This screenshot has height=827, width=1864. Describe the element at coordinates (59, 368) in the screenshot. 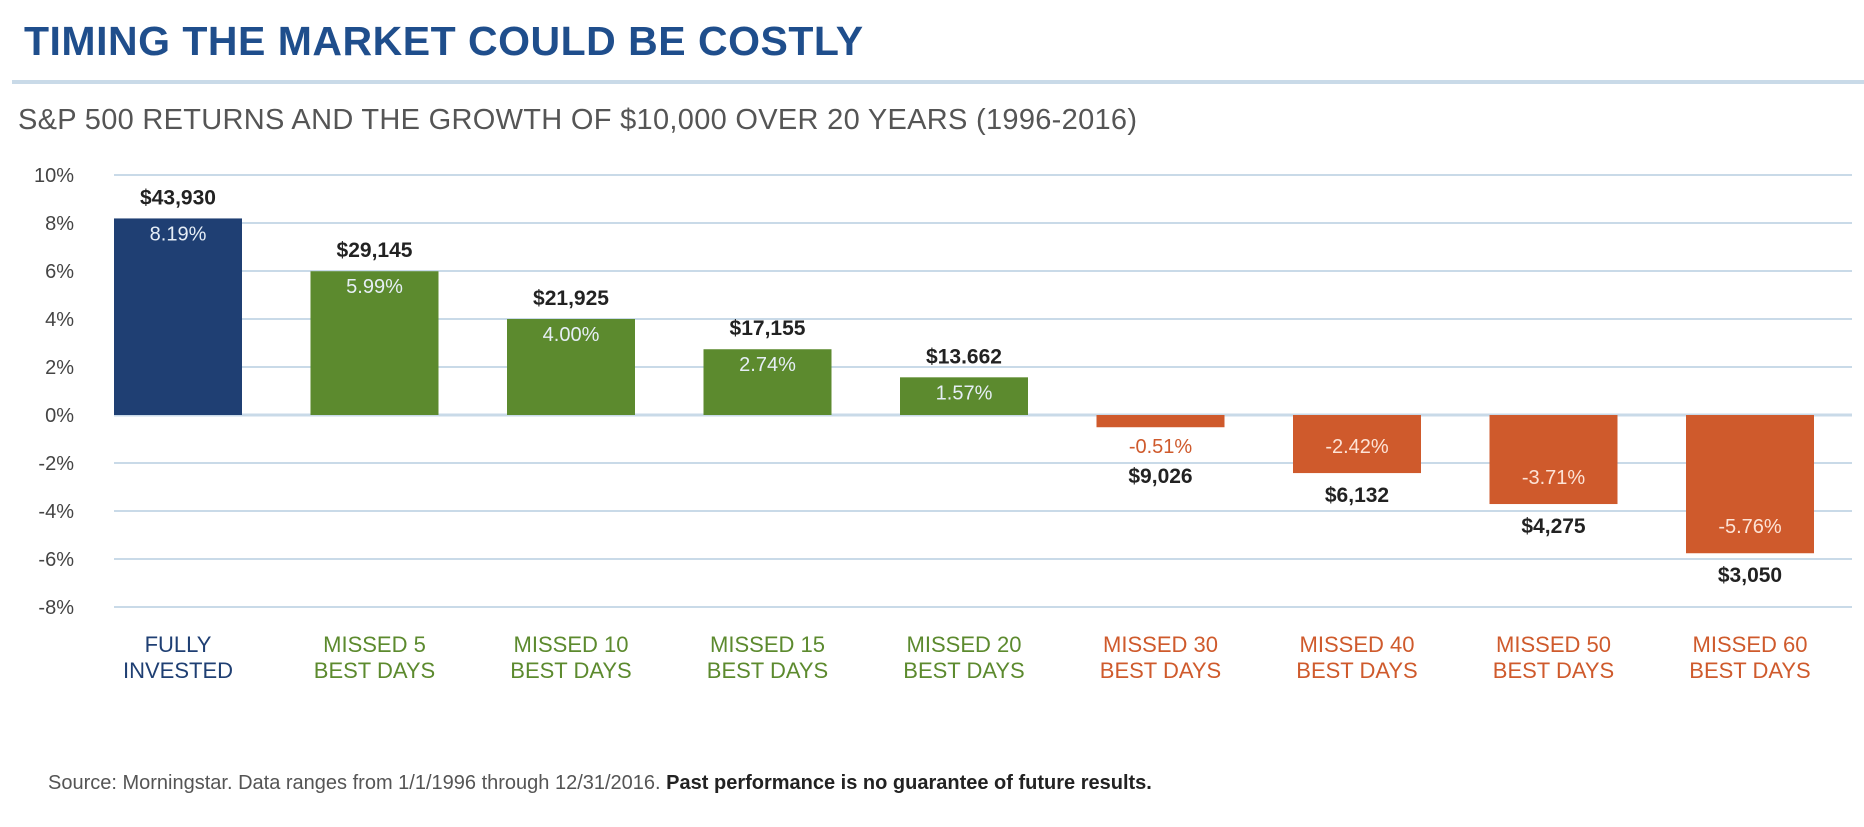

I see `y-tick-label: 2%` at that location.